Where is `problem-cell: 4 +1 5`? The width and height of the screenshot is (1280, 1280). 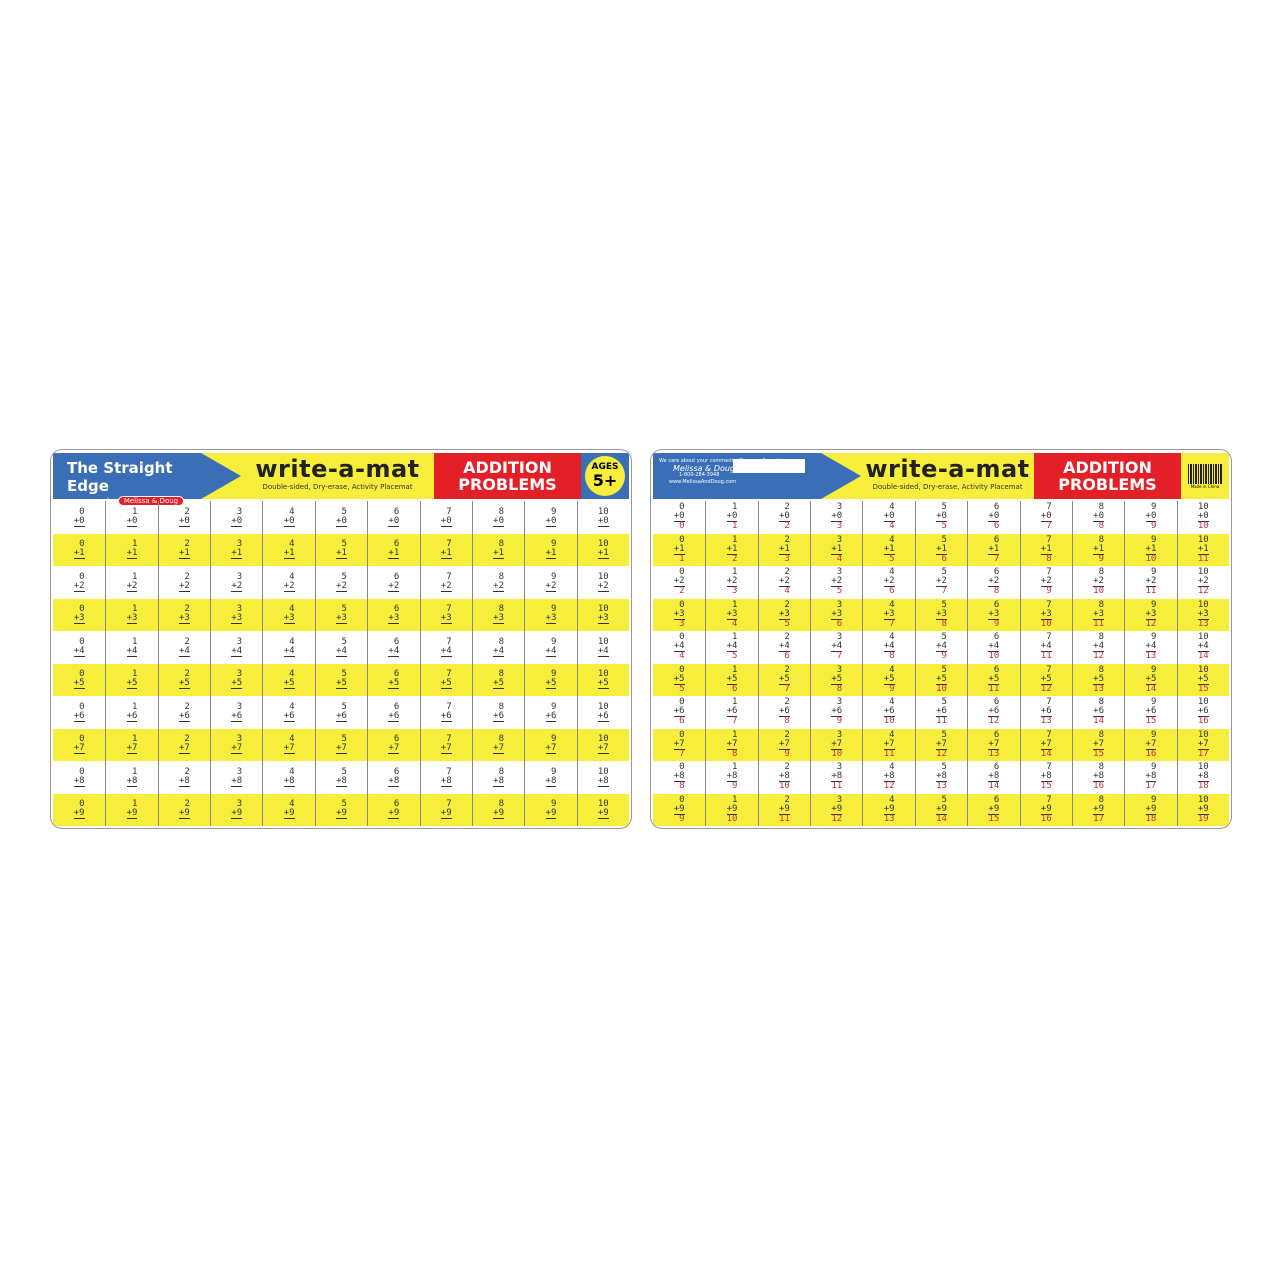
problem-cell: 4 +1 5 is located at coordinates (888, 549).